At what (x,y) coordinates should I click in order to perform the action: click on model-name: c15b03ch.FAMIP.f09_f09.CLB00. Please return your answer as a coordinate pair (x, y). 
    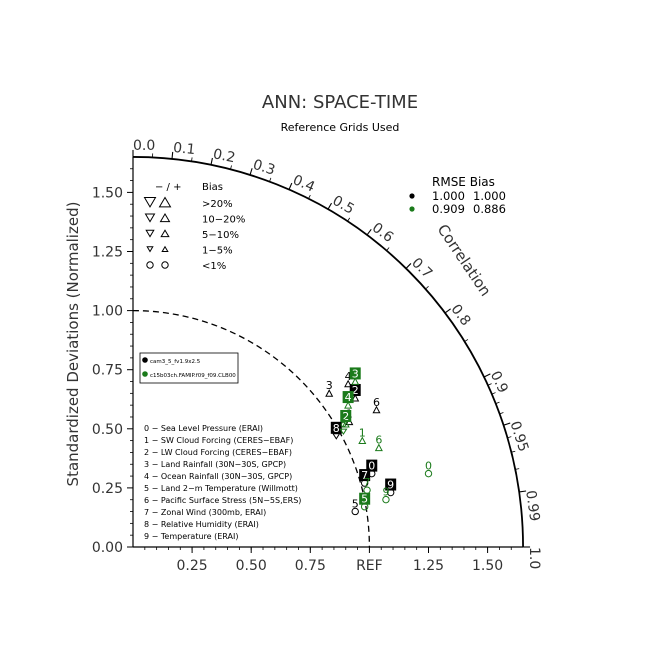
    Looking at the image, I should click on (193, 376).